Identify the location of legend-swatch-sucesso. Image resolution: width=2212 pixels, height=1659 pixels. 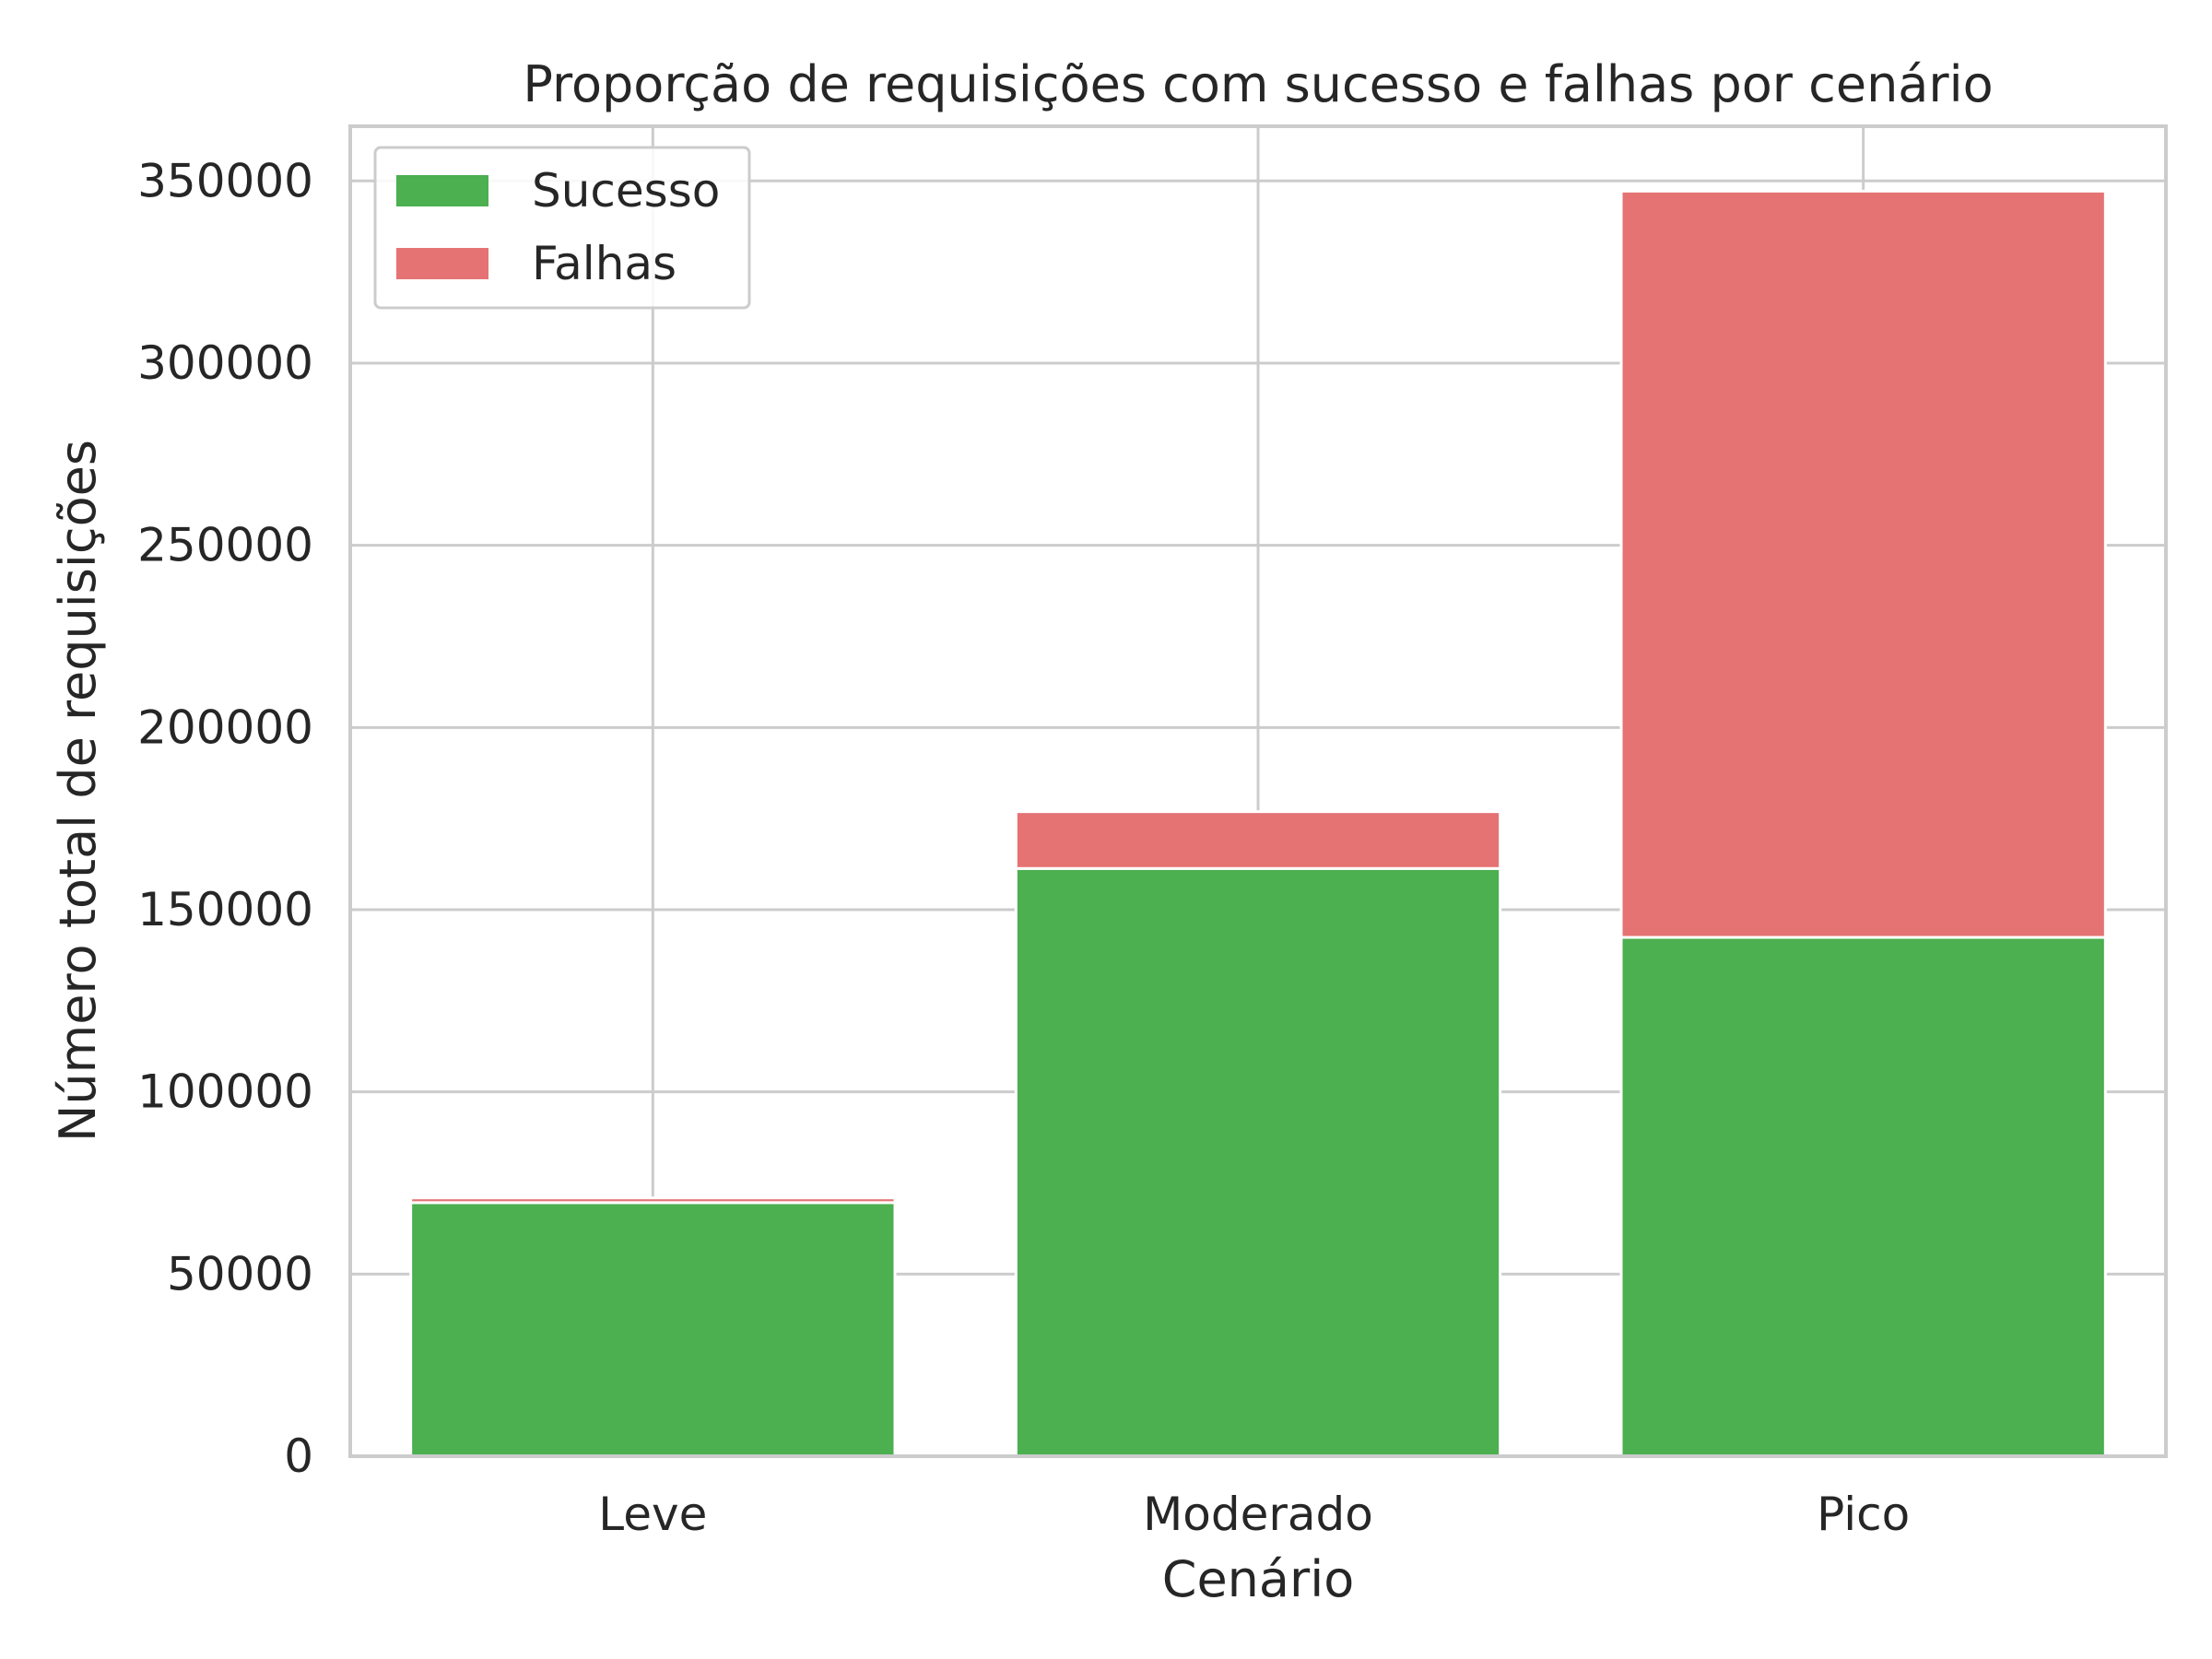
(442, 190).